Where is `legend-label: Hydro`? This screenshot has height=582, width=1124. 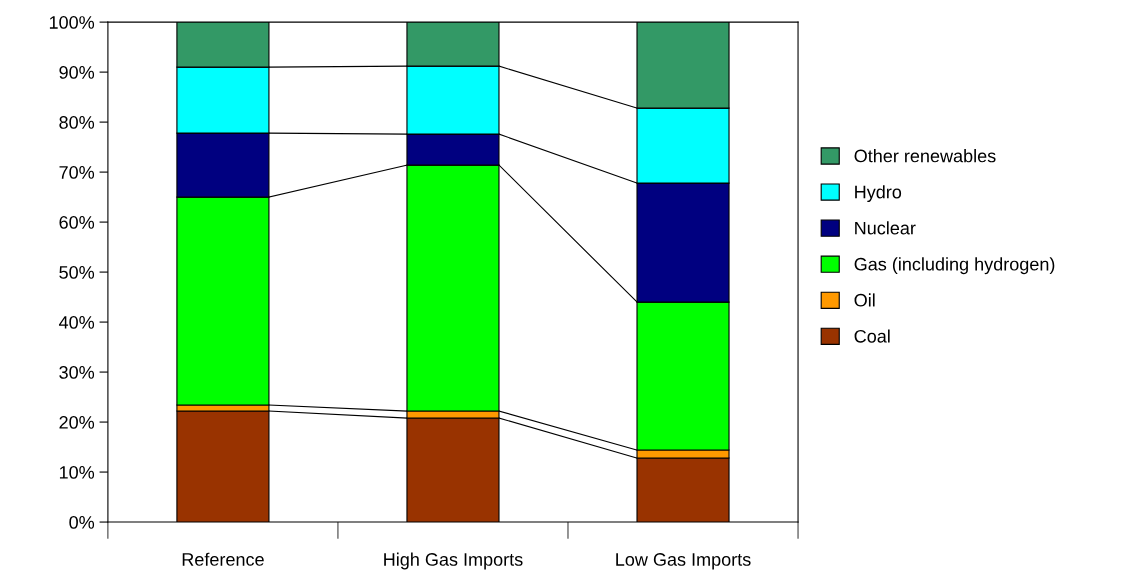 legend-label: Hydro is located at coordinates (878, 193).